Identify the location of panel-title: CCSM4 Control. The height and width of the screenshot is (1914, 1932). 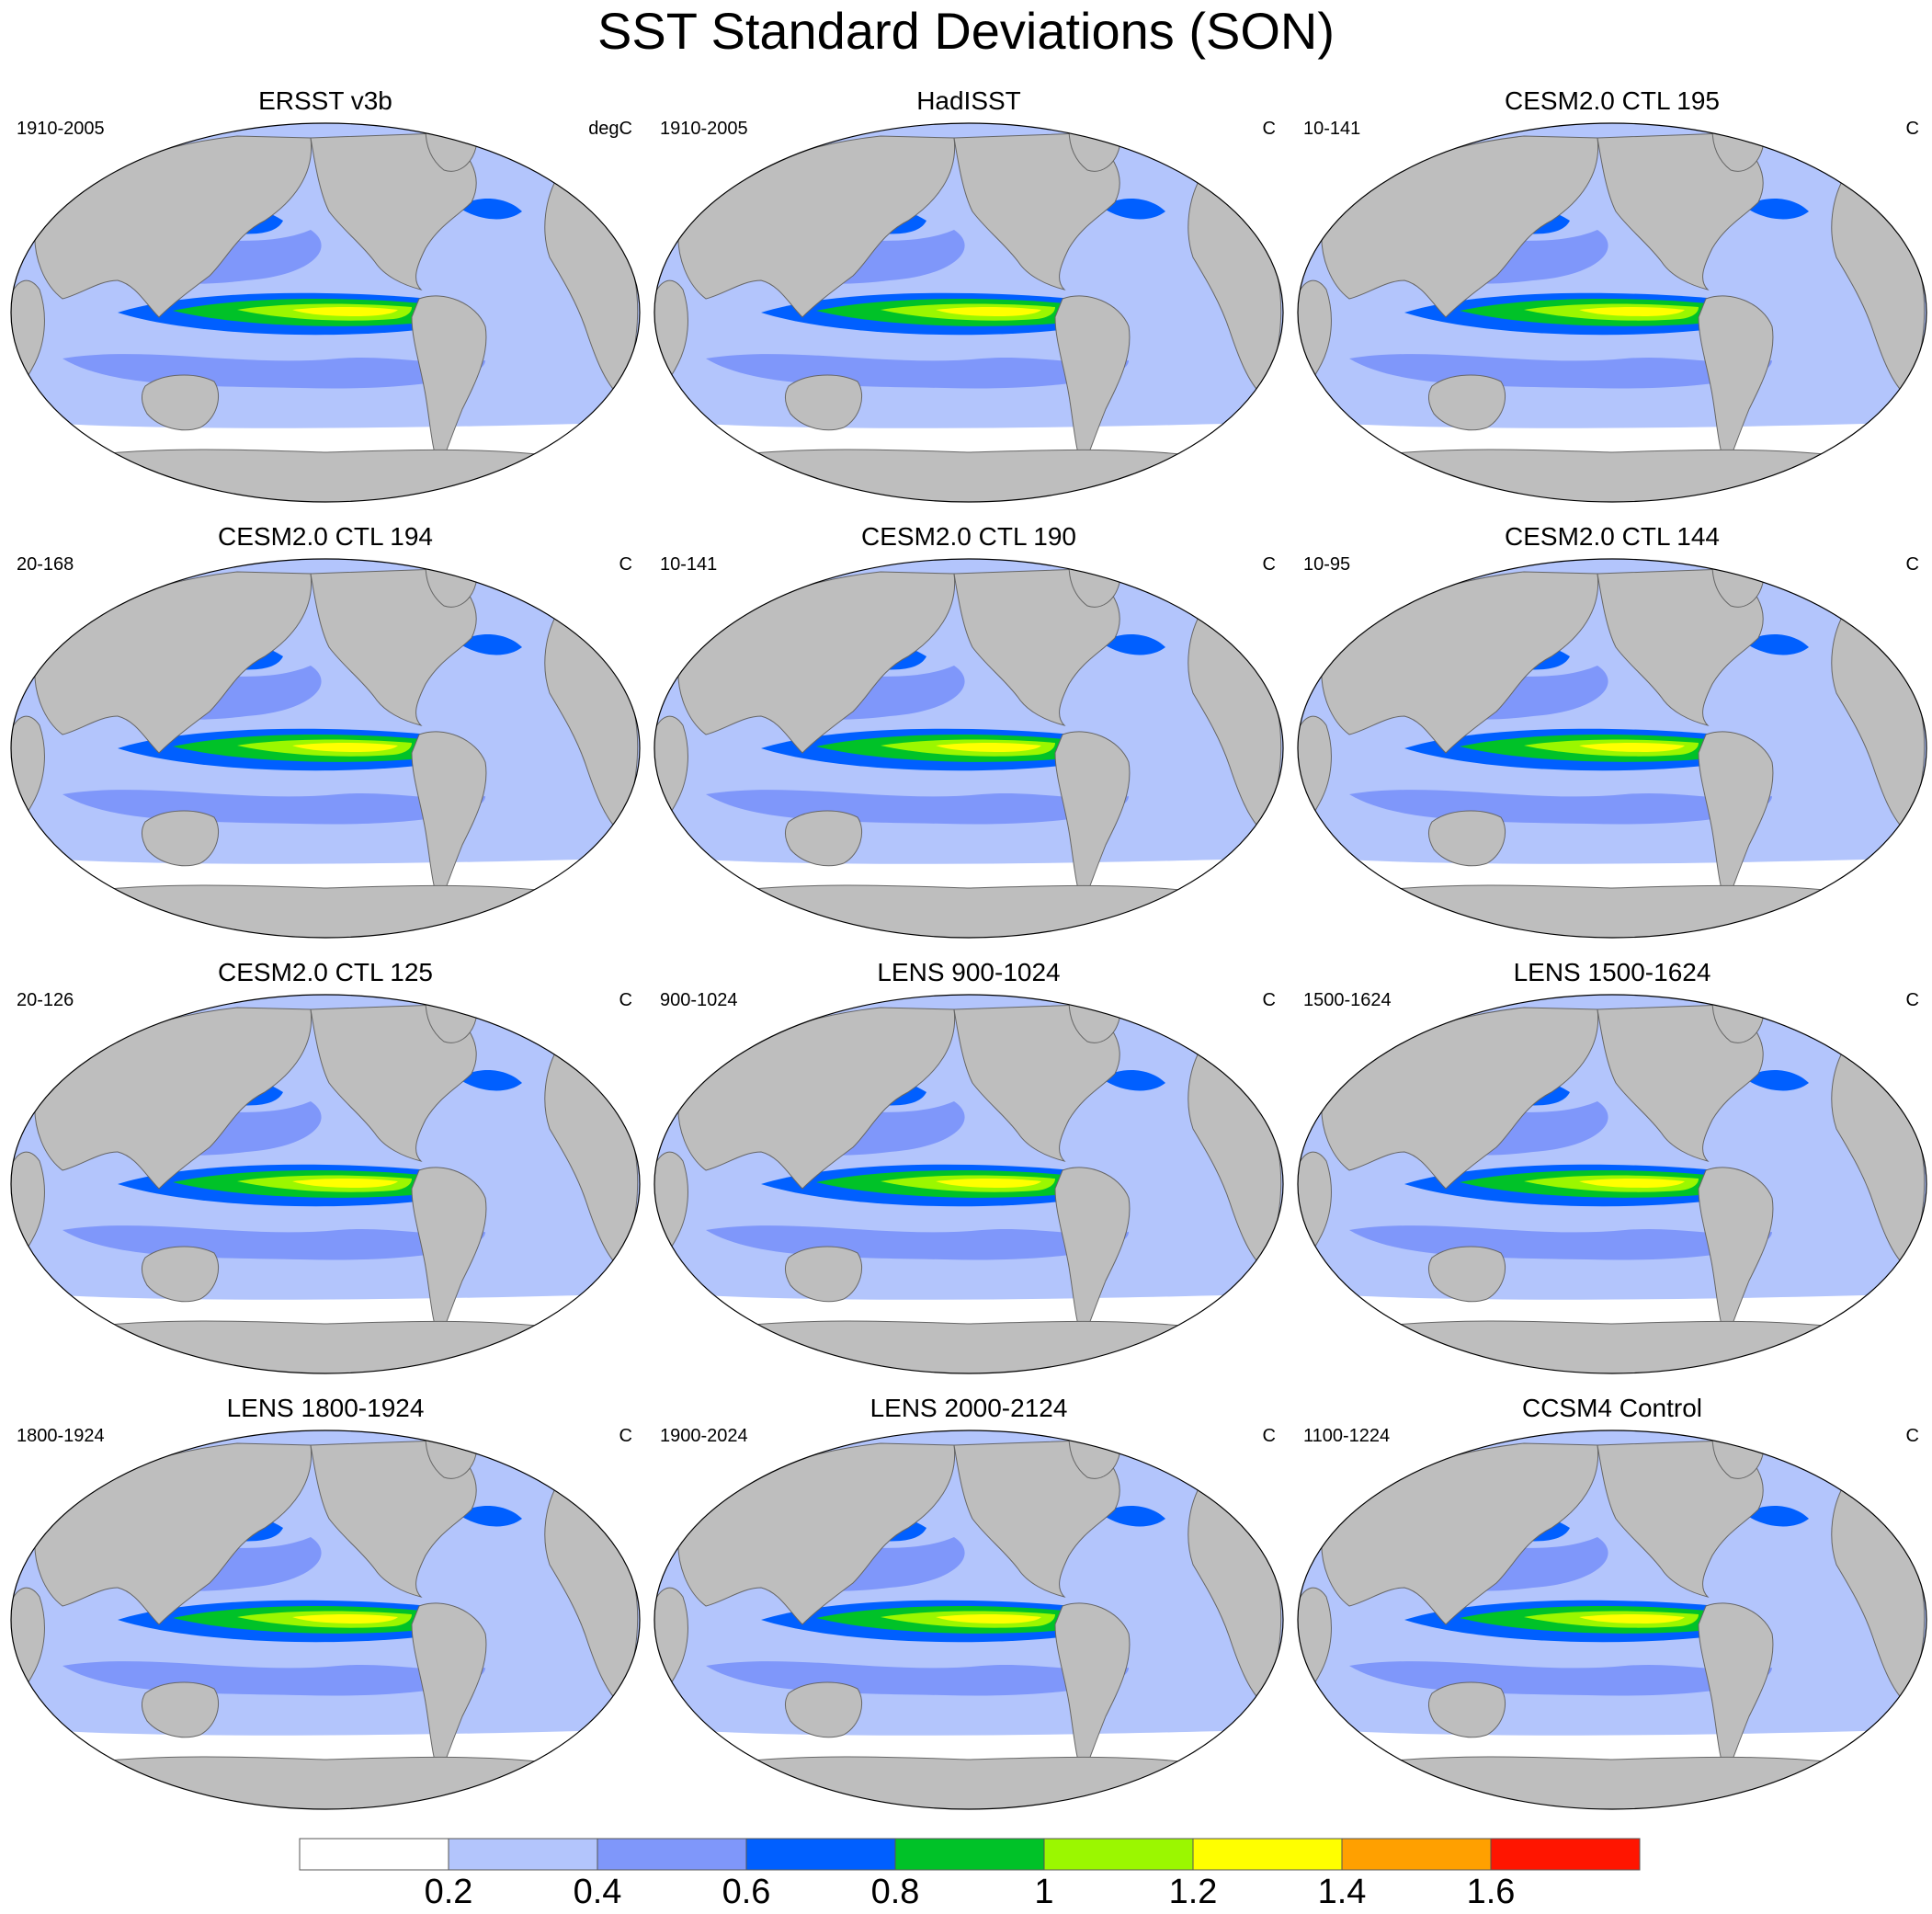
(1612, 1408).